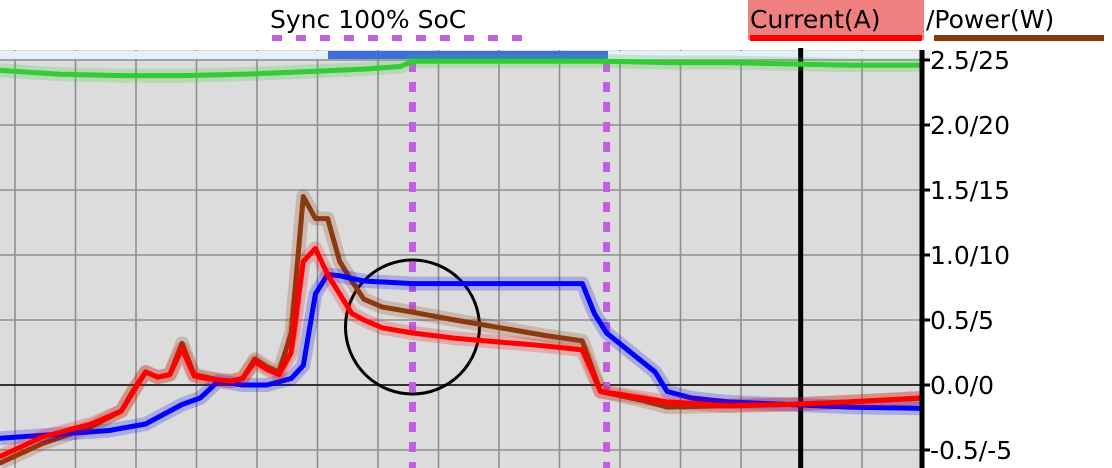 This screenshot has height=468, width=1112. Describe the element at coordinates (990, 19) in the screenshot. I see `legend-power: /Power(W)` at that location.